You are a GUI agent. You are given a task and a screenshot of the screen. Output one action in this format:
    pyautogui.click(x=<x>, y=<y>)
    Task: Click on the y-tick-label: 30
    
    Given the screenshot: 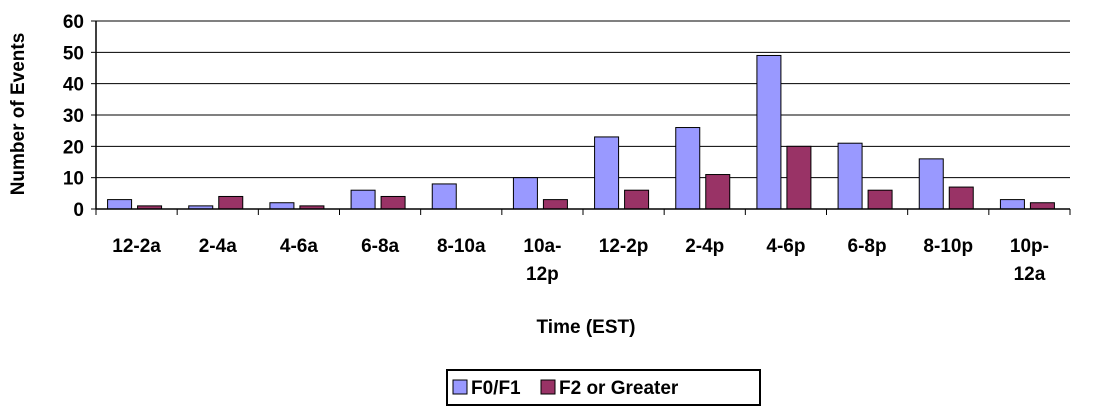 What is the action you would take?
    pyautogui.click(x=73, y=116)
    